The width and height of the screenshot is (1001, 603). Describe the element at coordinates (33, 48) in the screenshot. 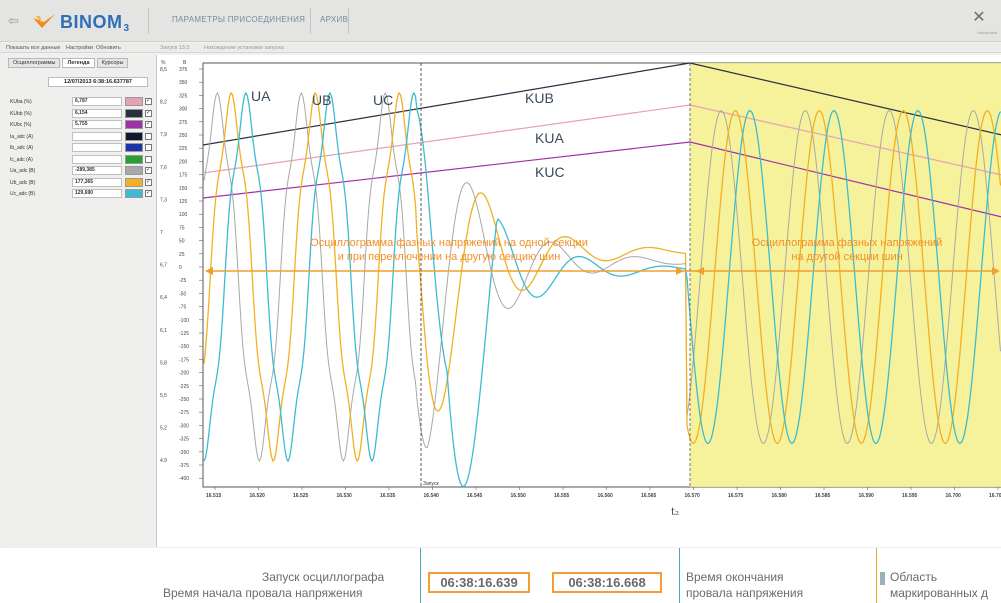

I see `menu-show-all: Показать все данные` at that location.